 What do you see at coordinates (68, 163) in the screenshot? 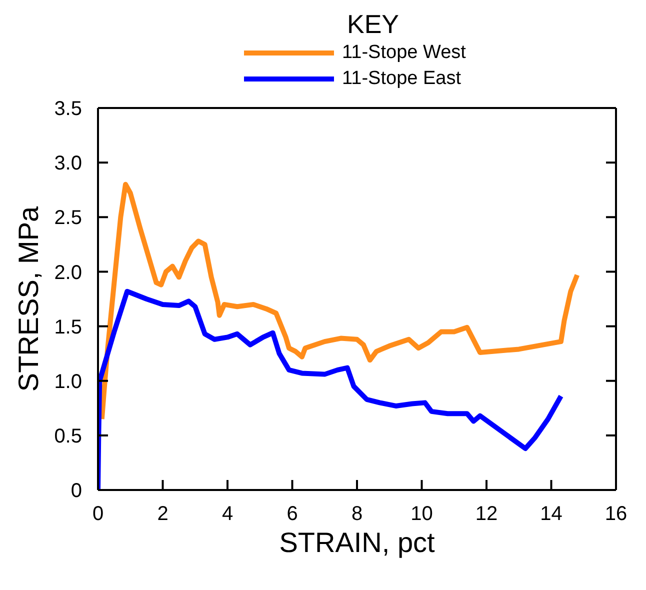
I see `y-tick-label: 3.0` at bounding box center [68, 163].